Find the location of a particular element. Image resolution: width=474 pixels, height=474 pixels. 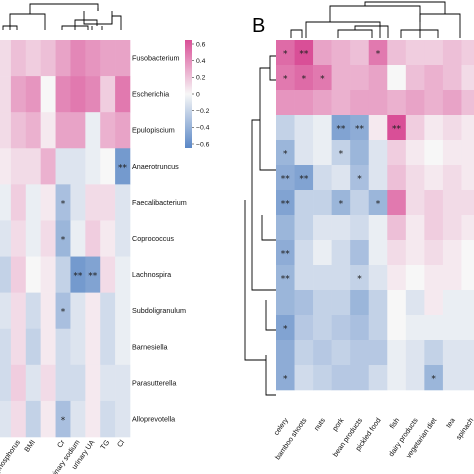

colorbar: 0.6 0.4 0.2 0 −0.2 −0.4 −0.6 is located at coordinates (197, 94).